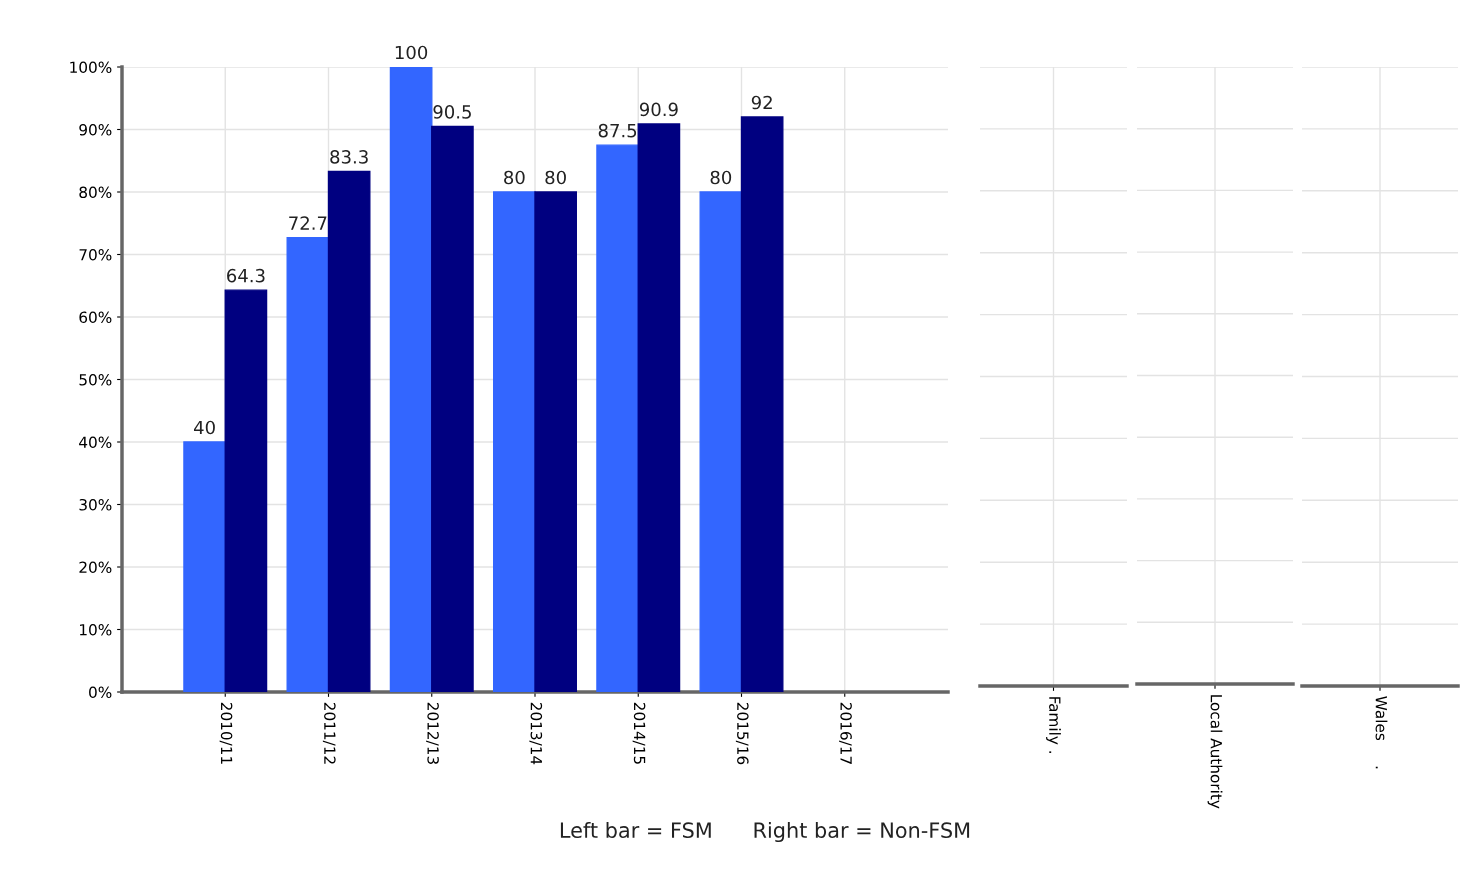 This screenshot has height=888, width=1474. What do you see at coordinates (95, 379) in the screenshot?
I see `y-tick-label: 50%` at bounding box center [95, 379].